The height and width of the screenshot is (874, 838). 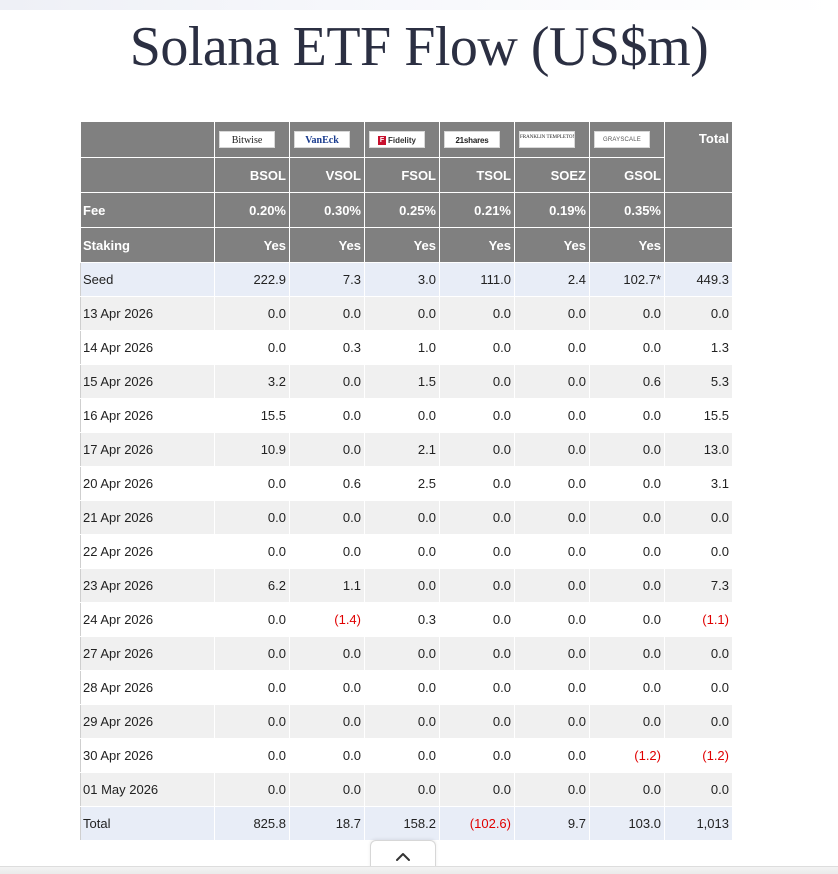 What do you see at coordinates (147, 585) in the screenshot?
I see `row-label: 23 Apr 2026` at bounding box center [147, 585].